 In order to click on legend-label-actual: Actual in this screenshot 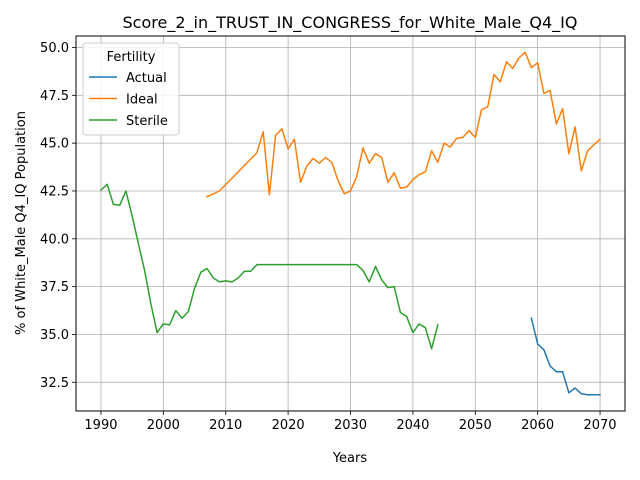, I will do `click(146, 78)`.